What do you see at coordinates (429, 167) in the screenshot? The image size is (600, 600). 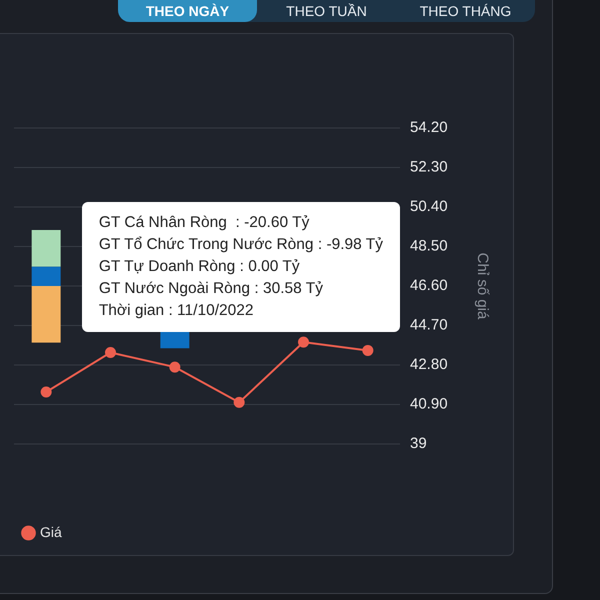 I see `y-tick-label: 52.30` at bounding box center [429, 167].